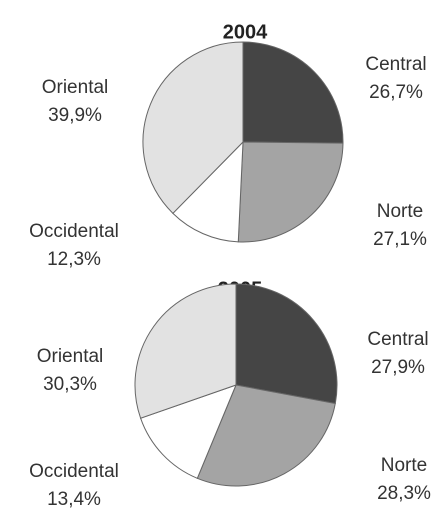 Image resolution: width=441 pixels, height=509 pixels. I want to click on chart-title: 2004, so click(245, 32).